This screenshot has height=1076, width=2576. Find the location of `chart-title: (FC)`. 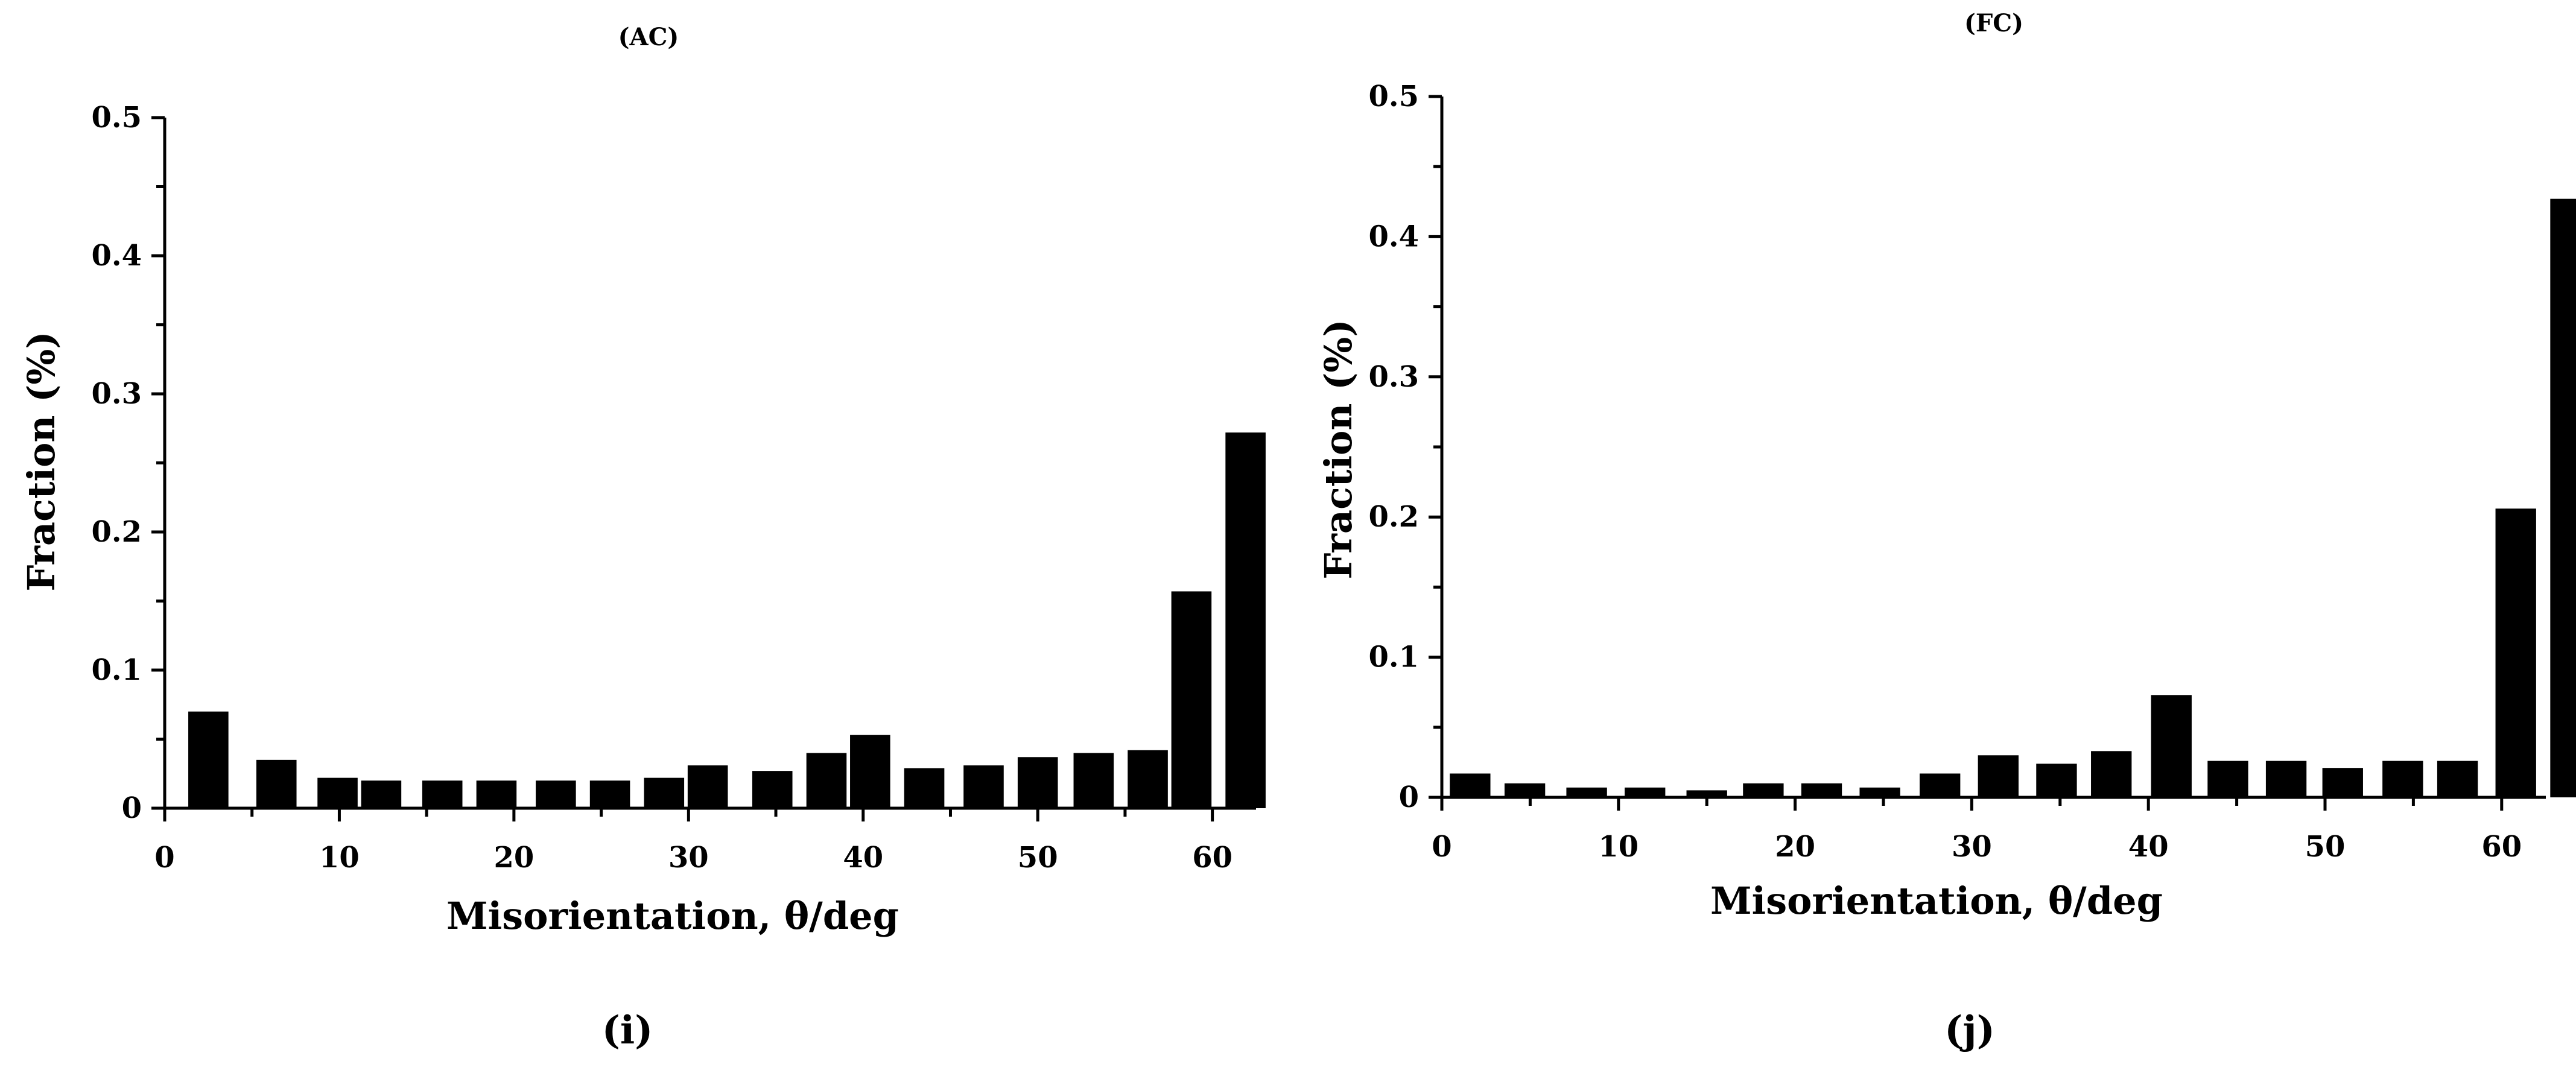

chart-title: (FC) is located at coordinates (1993, 23).